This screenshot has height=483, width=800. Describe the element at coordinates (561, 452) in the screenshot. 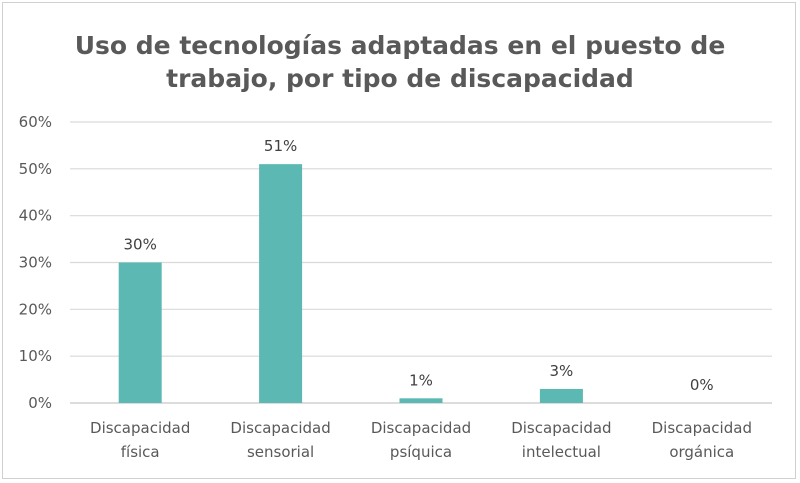

I see `x-category-label: intelectual` at that location.